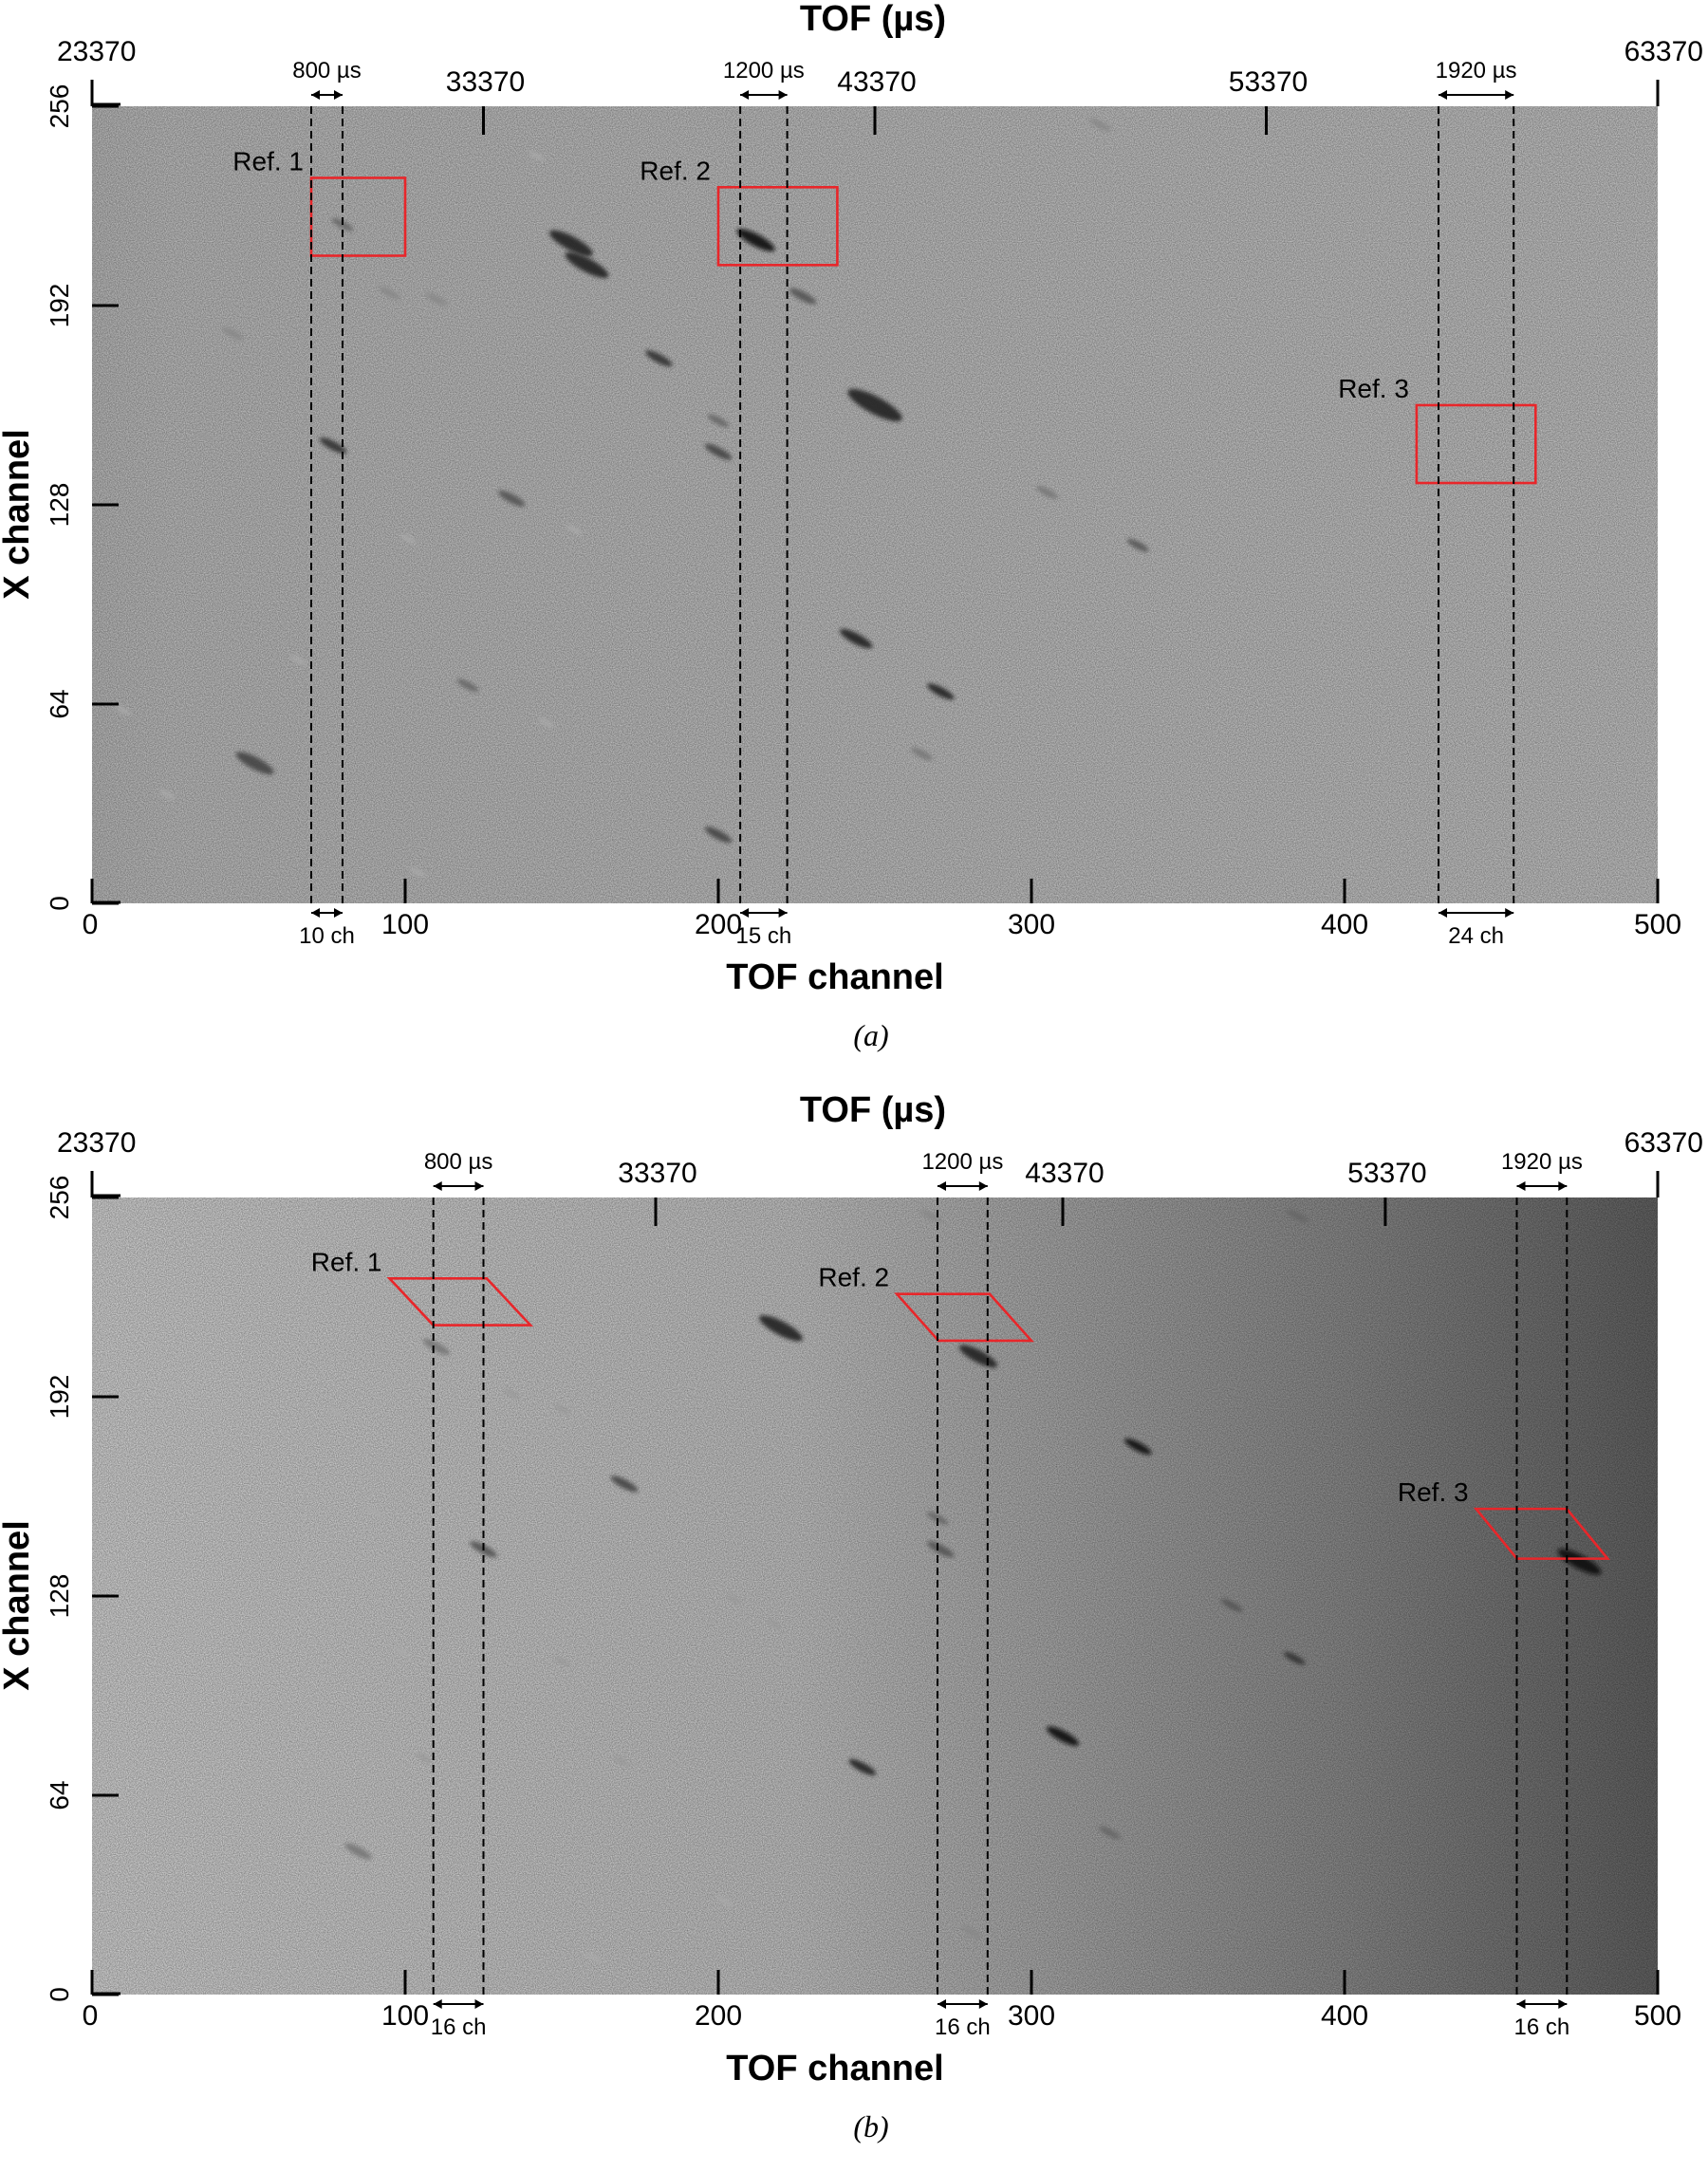  What do you see at coordinates (1658, 924) in the screenshot?
I see `x-tick-label: 500` at bounding box center [1658, 924].